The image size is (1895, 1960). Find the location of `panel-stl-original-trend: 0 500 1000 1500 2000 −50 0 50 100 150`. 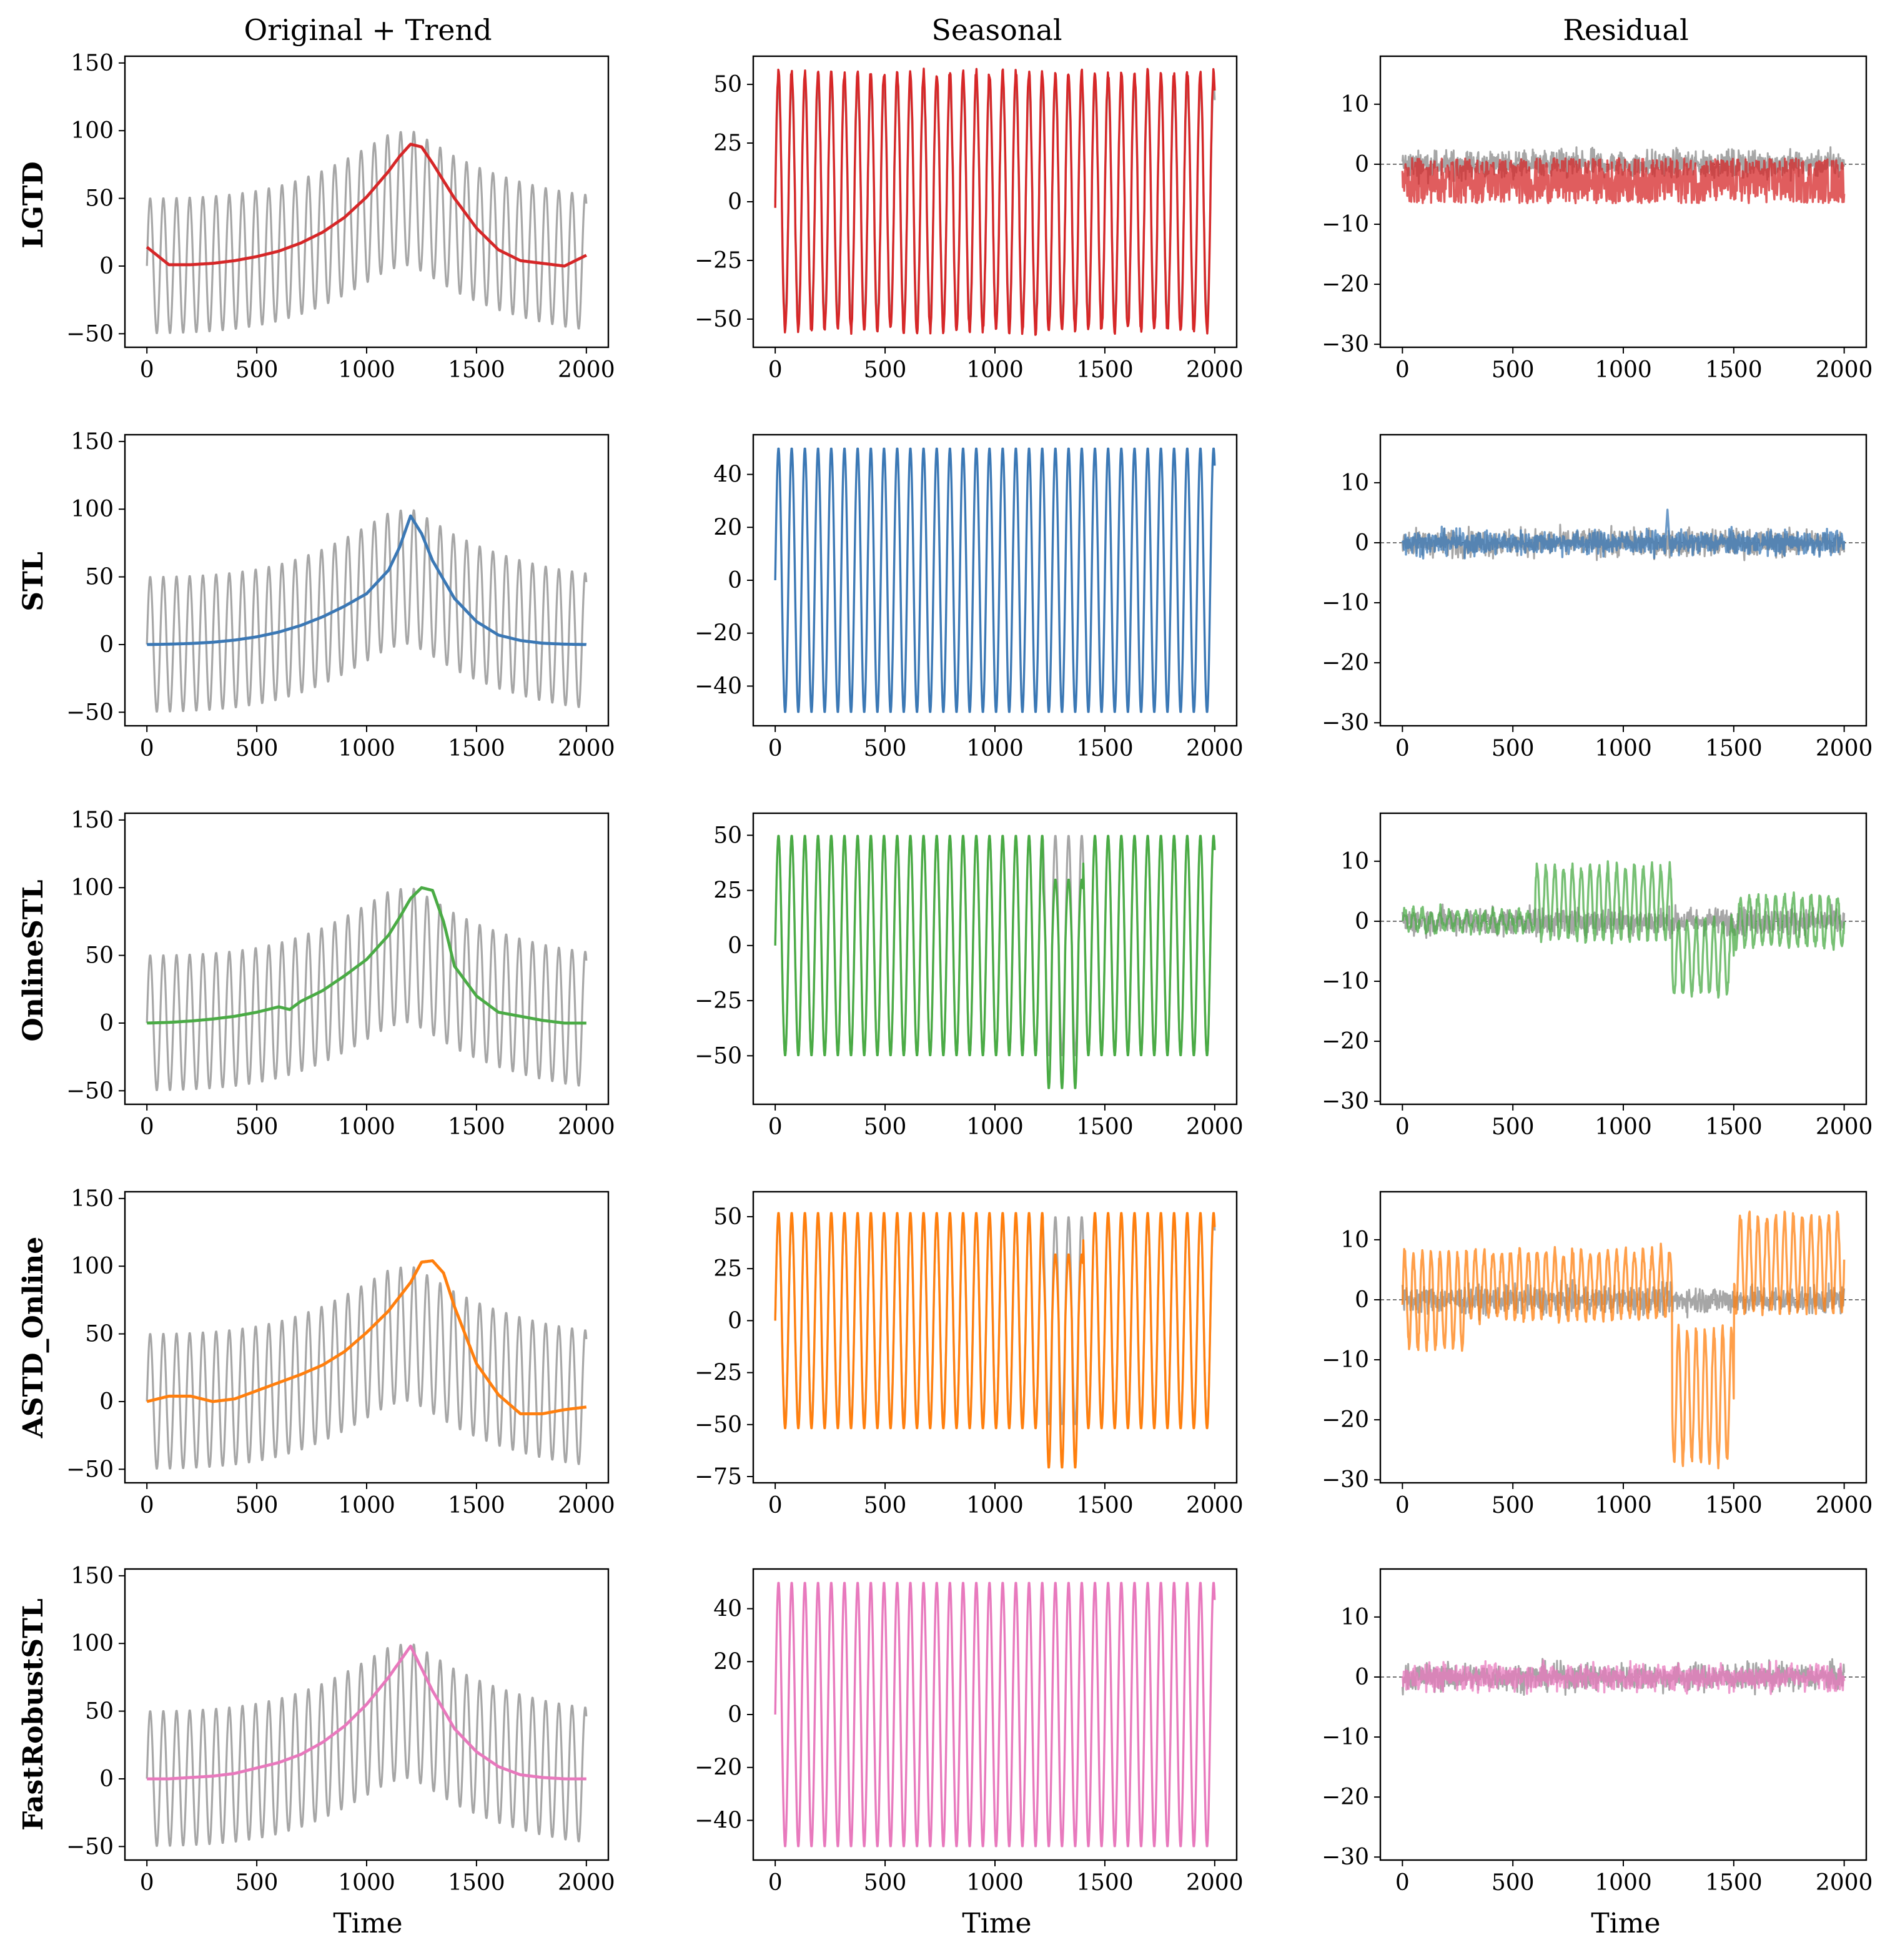

panel-stl-original-trend: 0 500 1000 1500 2000 −50 0 50 100 150 is located at coordinates (340, 595).